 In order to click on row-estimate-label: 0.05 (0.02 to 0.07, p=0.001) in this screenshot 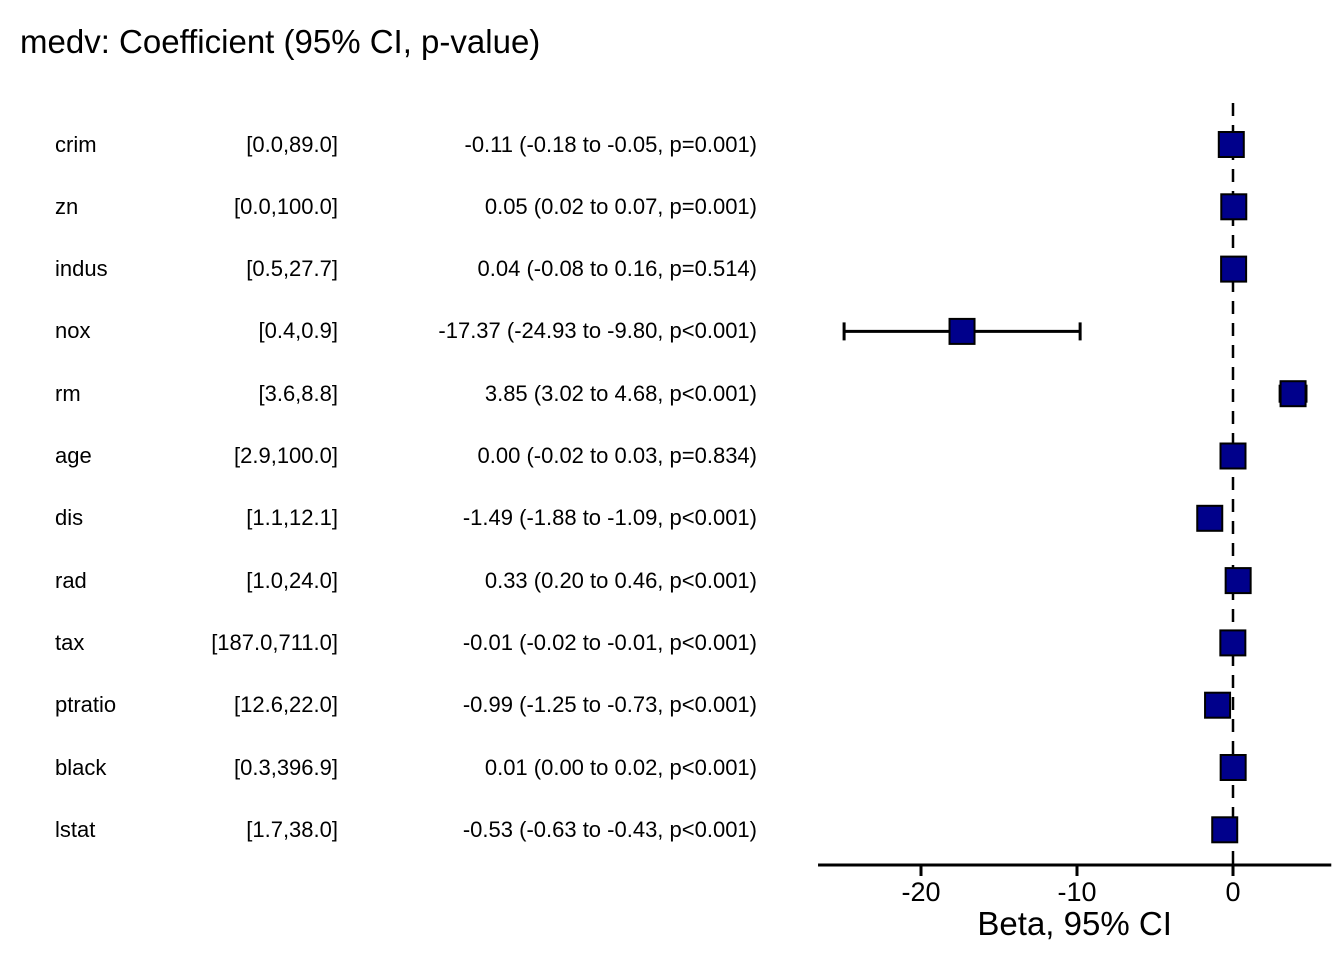, I will do `click(620, 206)`.